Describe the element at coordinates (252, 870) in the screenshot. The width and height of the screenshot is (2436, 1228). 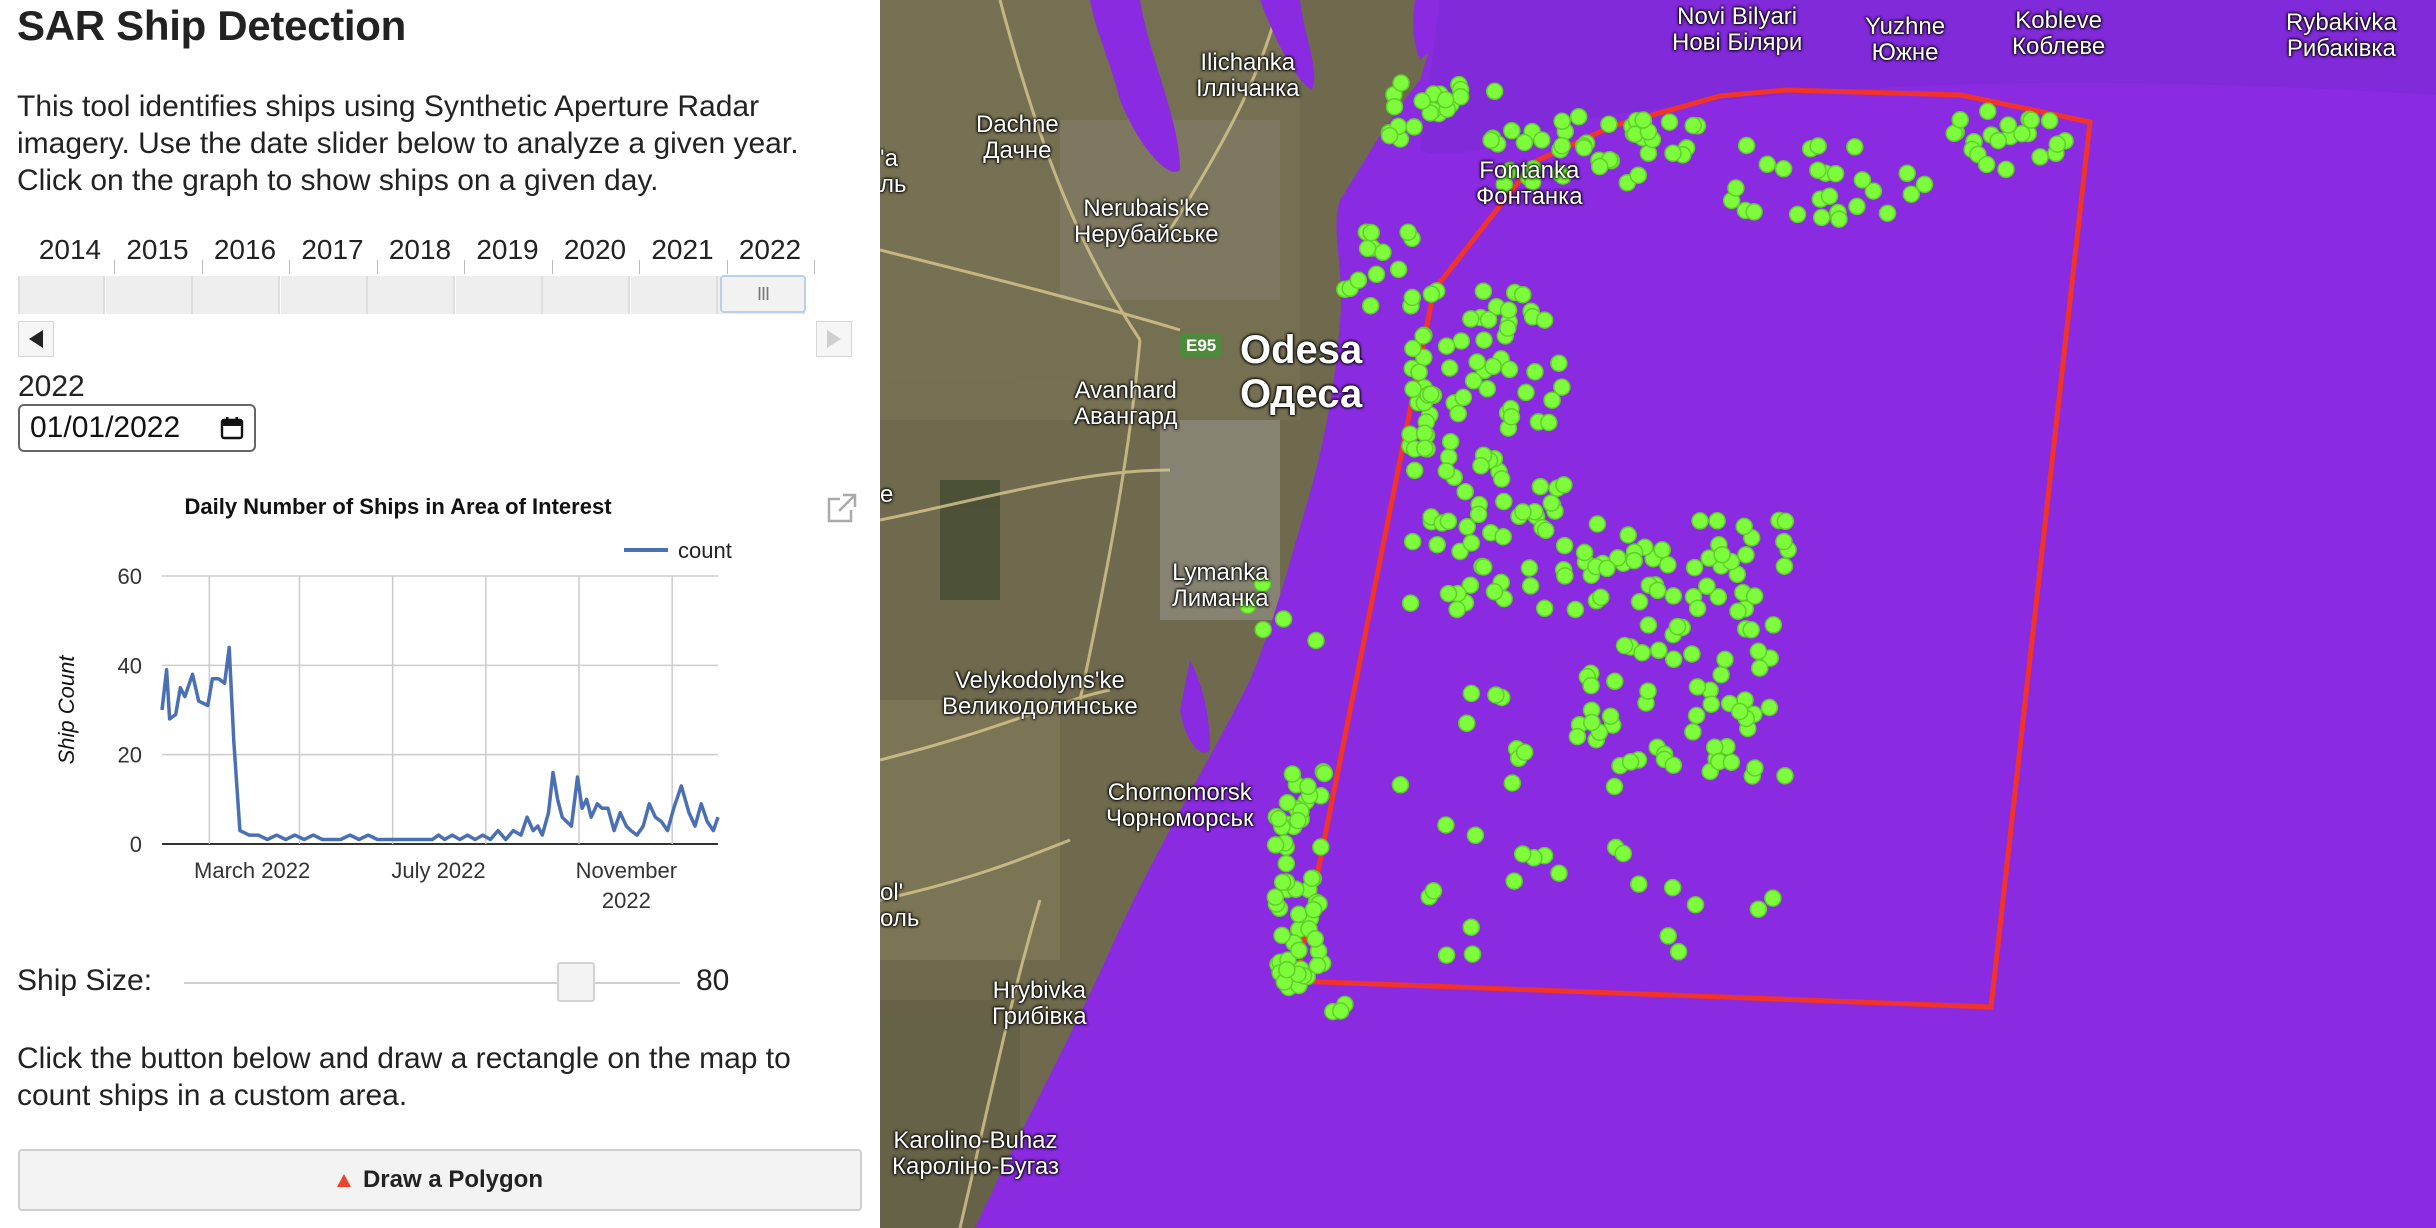
I see `chart-xtick-label: March 2022` at that location.